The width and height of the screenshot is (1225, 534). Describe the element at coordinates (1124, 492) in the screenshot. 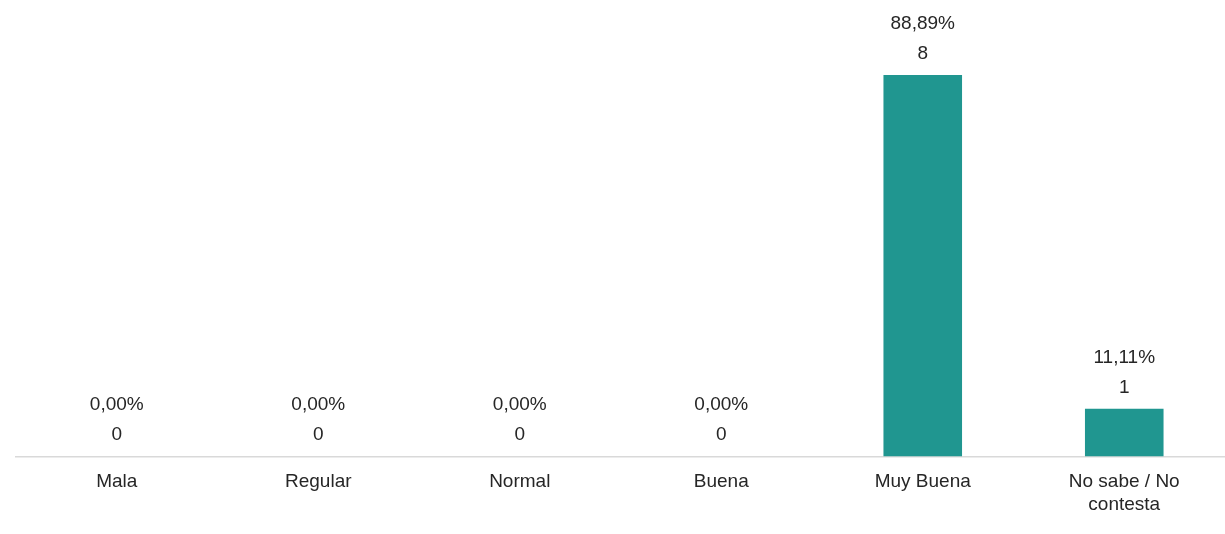

I see `x-tick-label: No sabe / No contesta` at that location.